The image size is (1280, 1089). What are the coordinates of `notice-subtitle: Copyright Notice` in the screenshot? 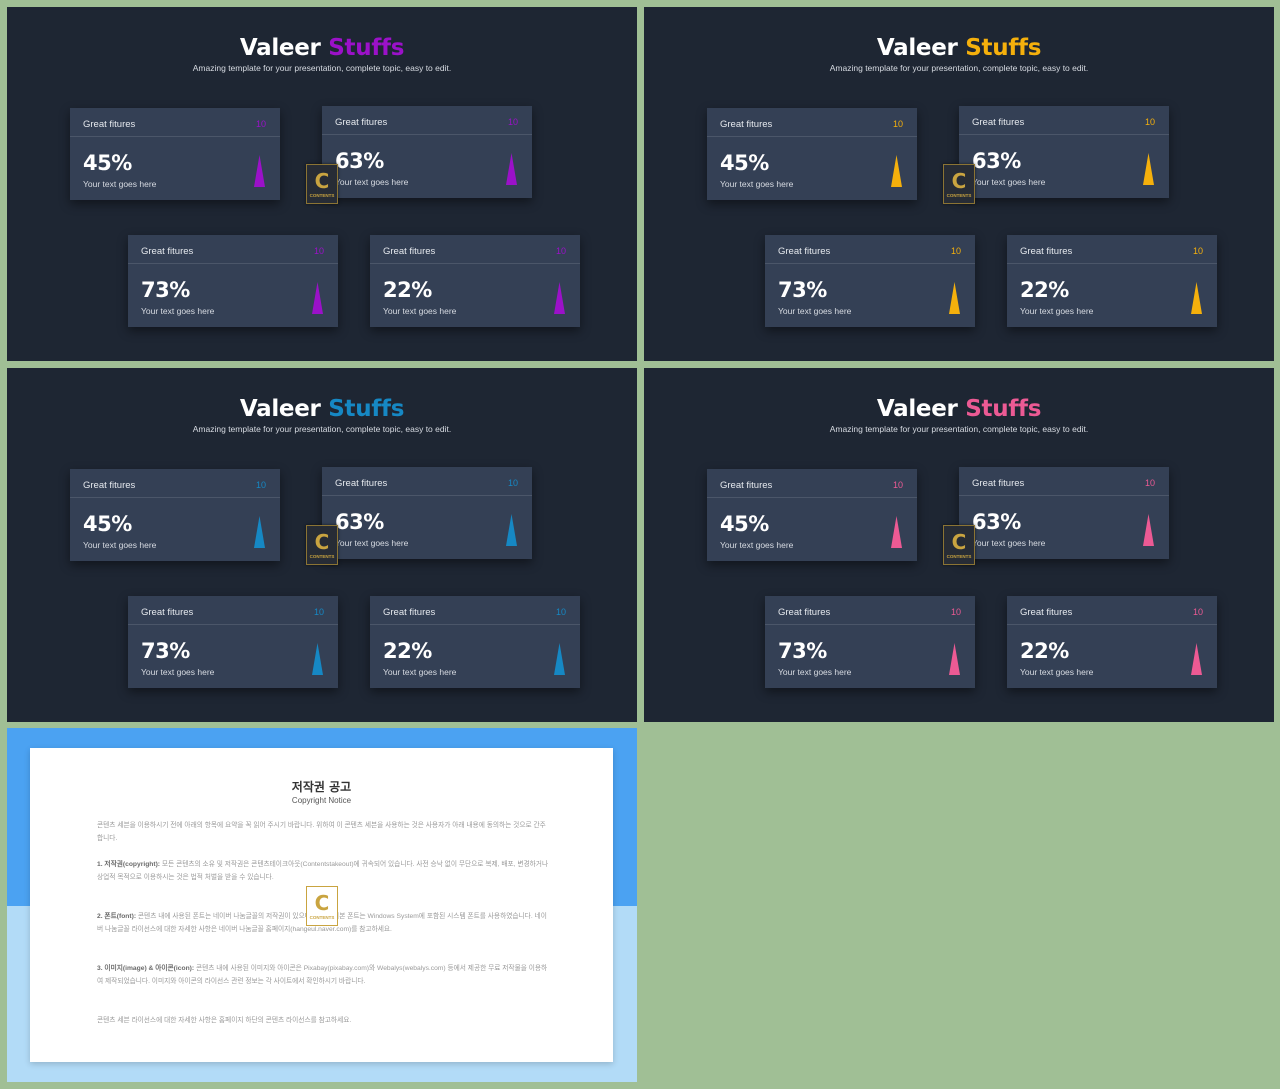 It's located at (321, 800).